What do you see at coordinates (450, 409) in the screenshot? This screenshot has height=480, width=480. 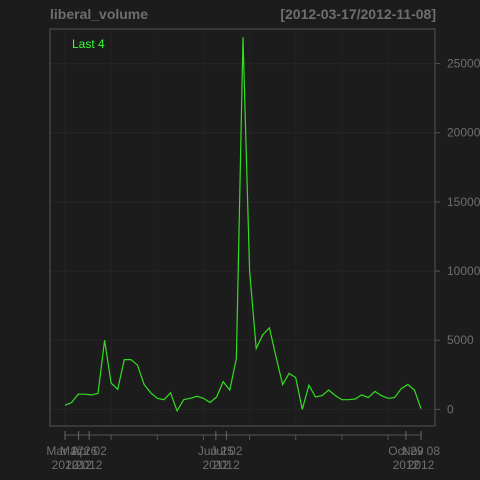 I see `y-tick-label: 0` at bounding box center [450, 409].